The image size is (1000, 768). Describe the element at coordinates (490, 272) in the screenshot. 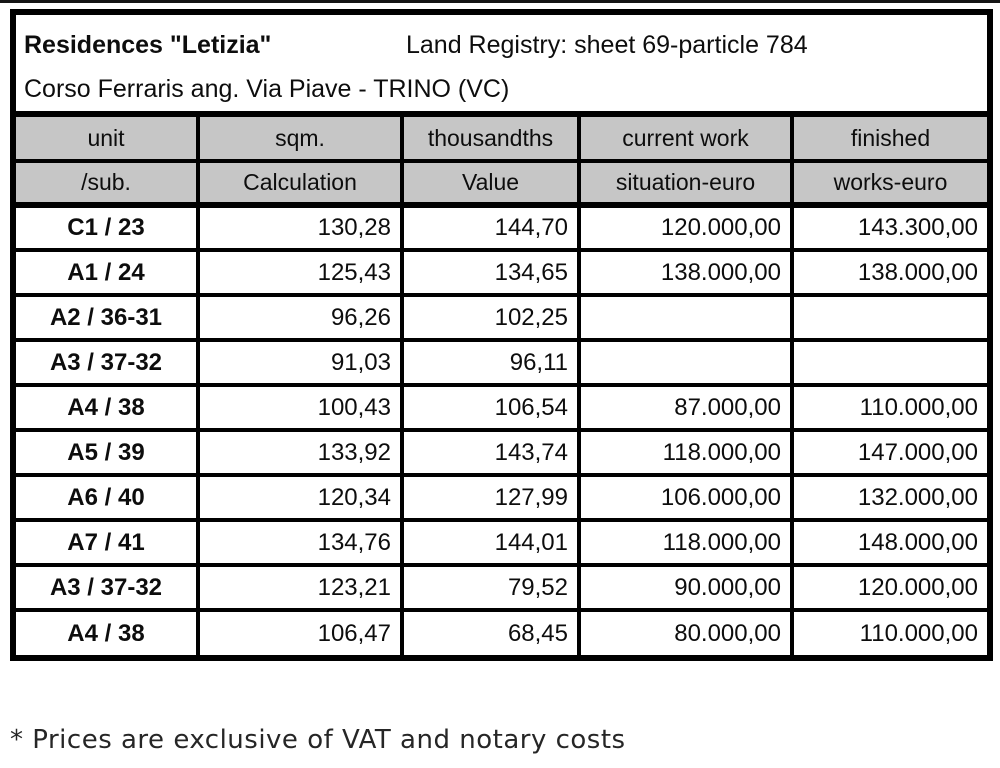

I see `thousandths-cell: 134,65` at that location.